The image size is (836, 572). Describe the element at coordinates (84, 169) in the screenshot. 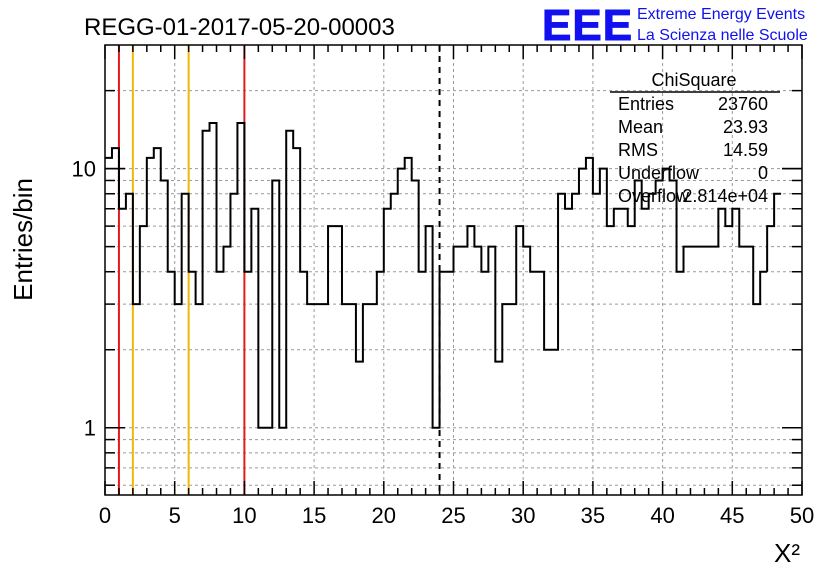

I see `y-tick-label: 10` at that location.